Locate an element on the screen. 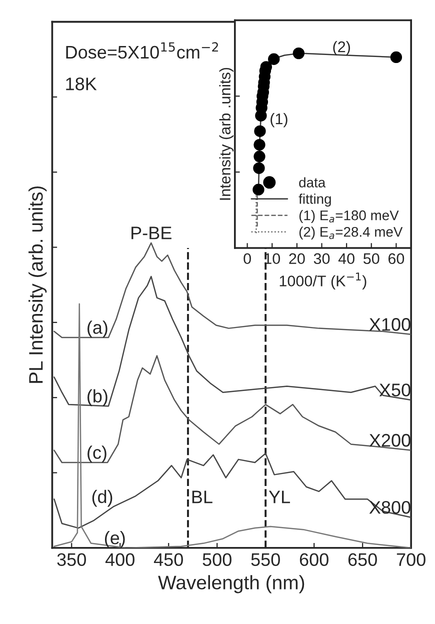  annotation: (2) is located at coordinates (341, 48).